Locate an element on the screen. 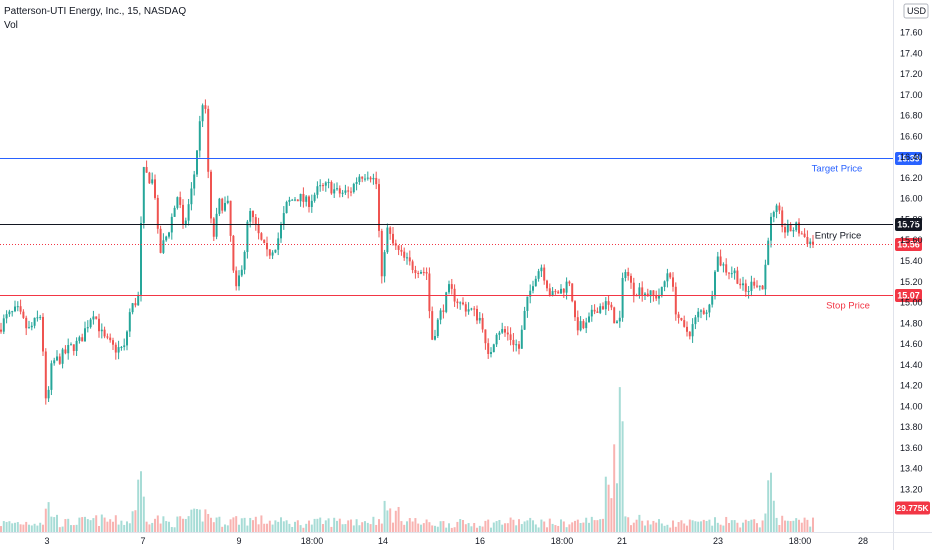 The image size is (932, 550). time-axis: 3 7 9 18:00 14 16 18:00 21 23 18:00 28 is located at coordinates (456, 541).